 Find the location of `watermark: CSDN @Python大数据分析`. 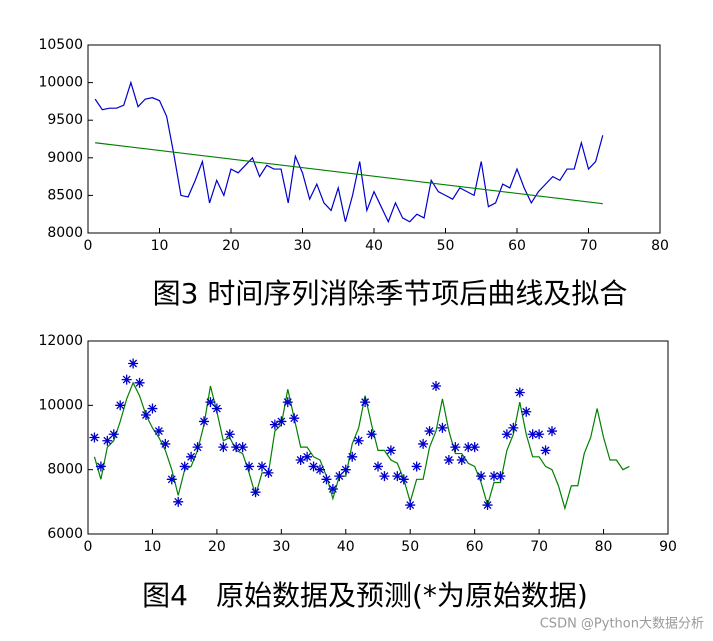

watermark: CSDN @Python大数据分析 is located at coordinates (622, 624).